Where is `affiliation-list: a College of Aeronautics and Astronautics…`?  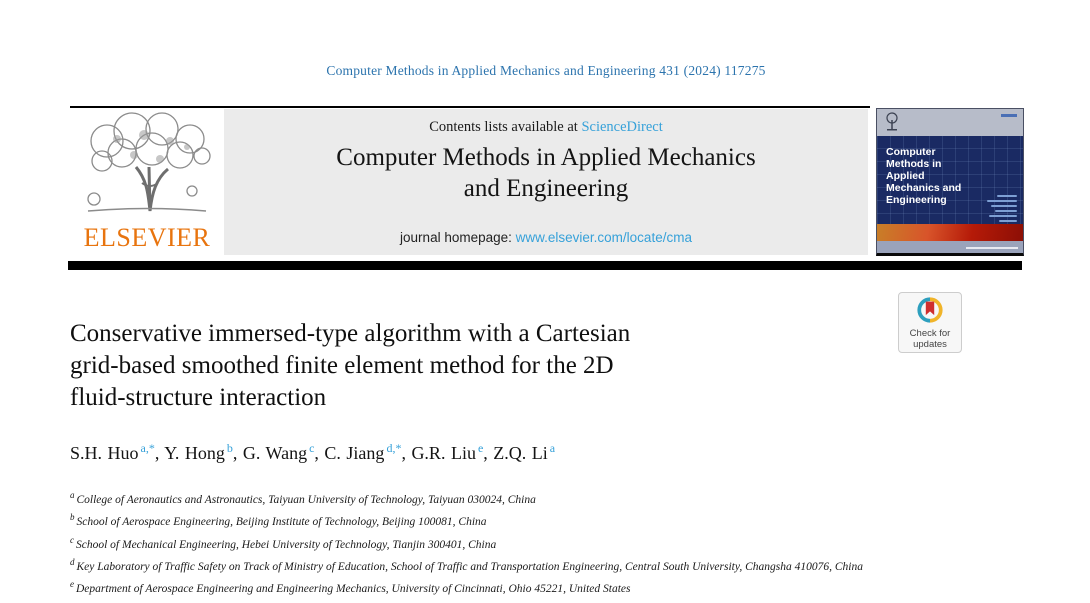 affiliation-list: a College of Aeronautics and Astronautics… is located at coordinates (467, 543).